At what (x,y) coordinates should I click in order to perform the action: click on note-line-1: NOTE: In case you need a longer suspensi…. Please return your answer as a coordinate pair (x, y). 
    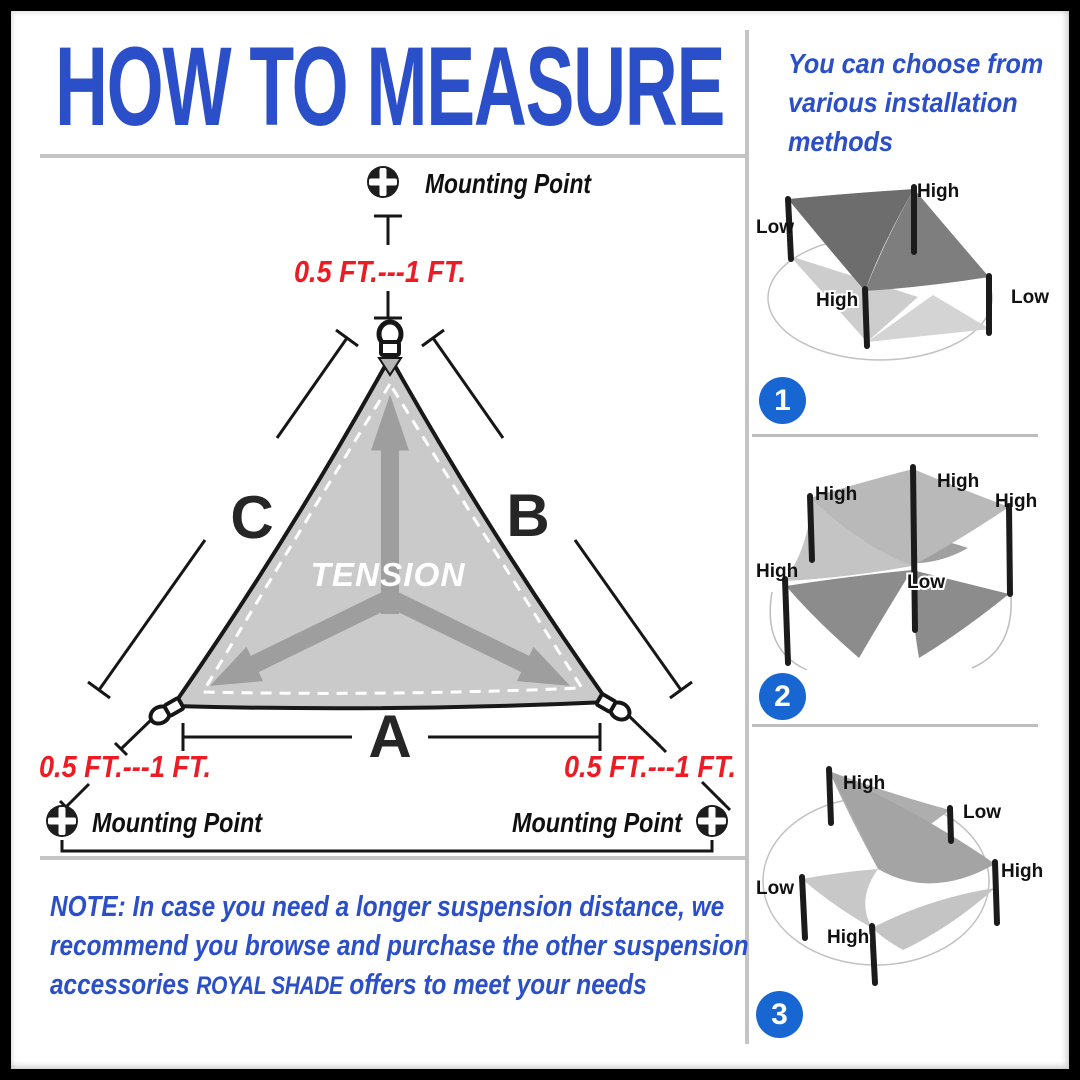
    Looking at the image, I should click on (387, 907).